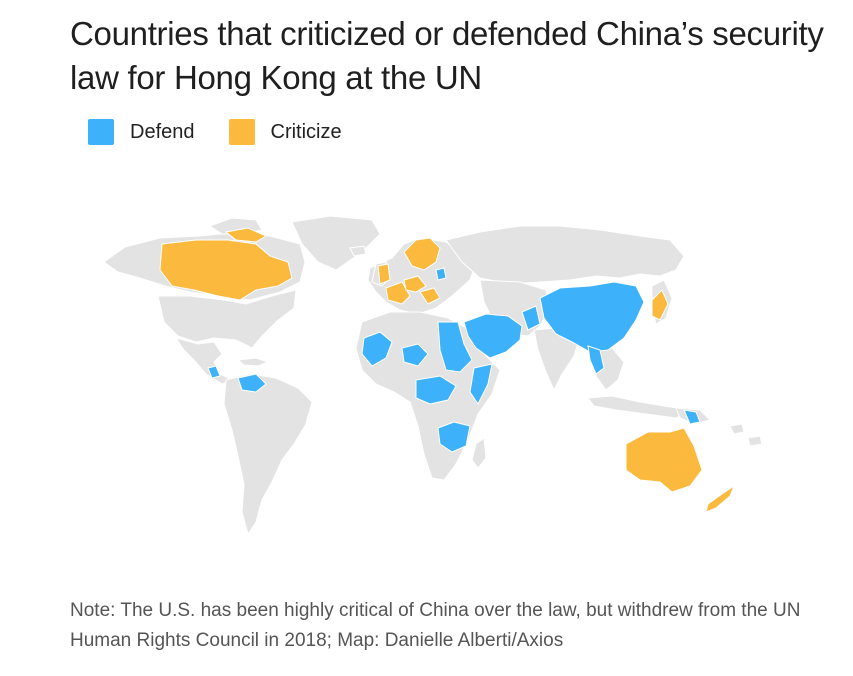 The image size is (853, 676). I want to click on country-belarus, so click(441, 274).